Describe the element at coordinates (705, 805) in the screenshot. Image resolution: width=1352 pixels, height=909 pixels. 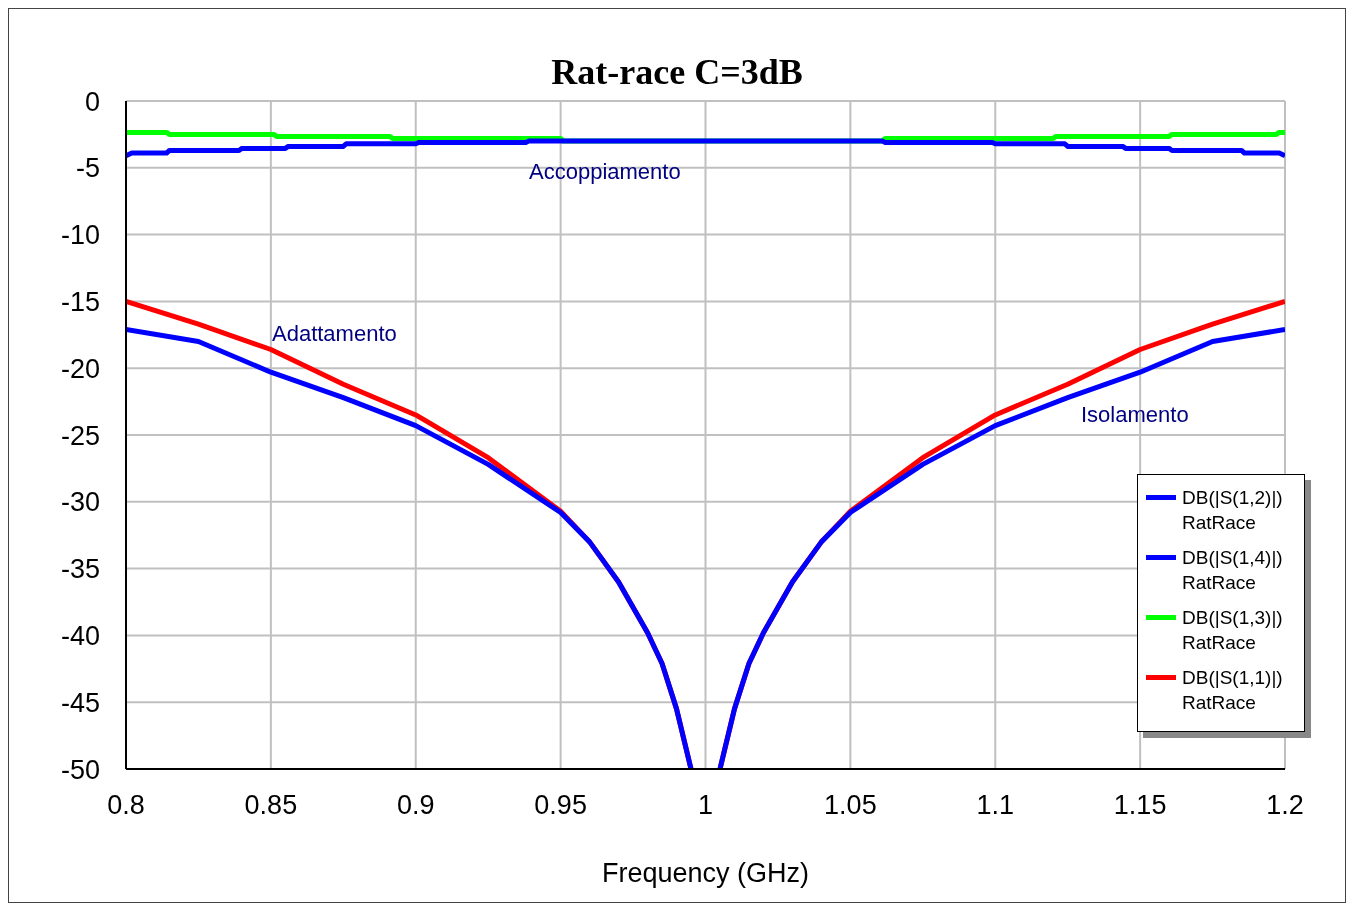
I see `x-tick-label: 1` at that location.